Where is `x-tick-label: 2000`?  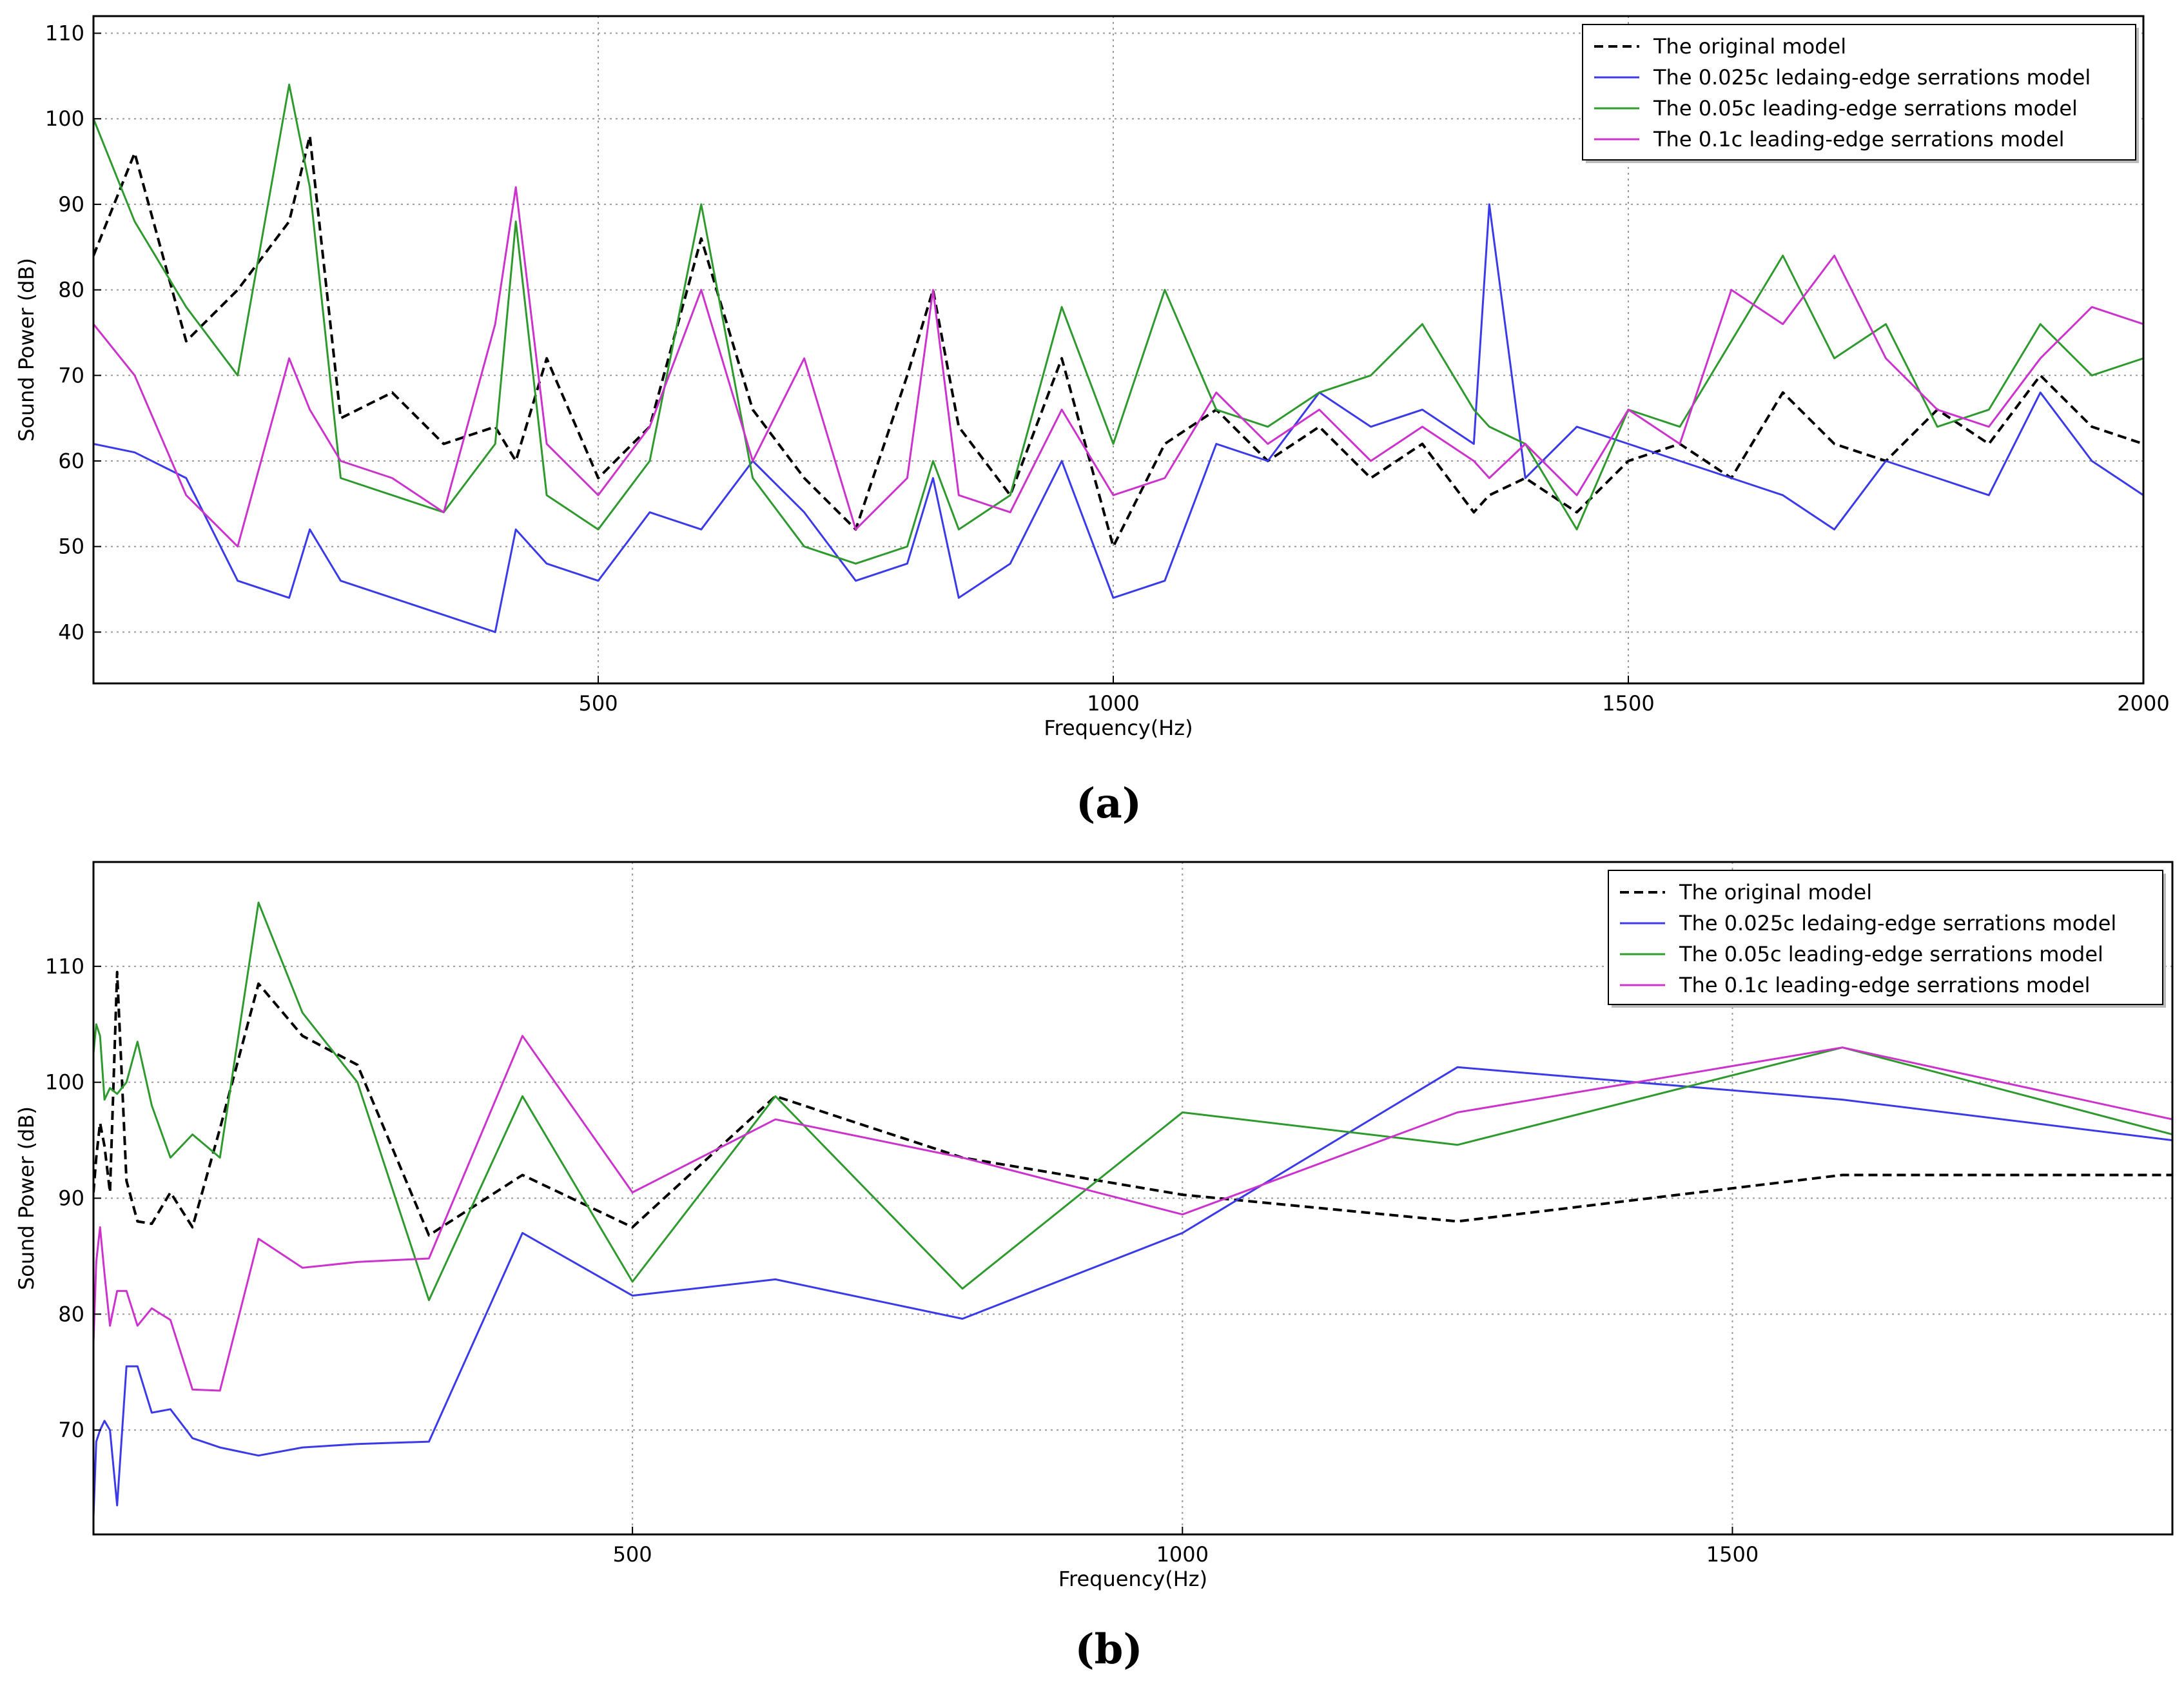
x-tick-label: 2000 is located at coordinates (2143, 704).